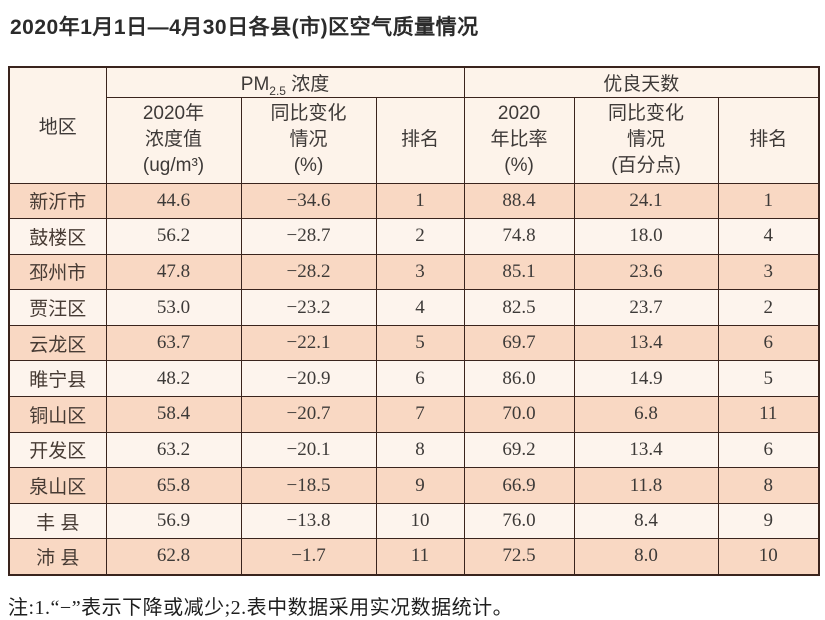 The height and width of the screenshot is (620, 825). Describe the element at coordinates (420, 140) in the screenshot. I see `col-header-pm-rank: 排名` at that location.